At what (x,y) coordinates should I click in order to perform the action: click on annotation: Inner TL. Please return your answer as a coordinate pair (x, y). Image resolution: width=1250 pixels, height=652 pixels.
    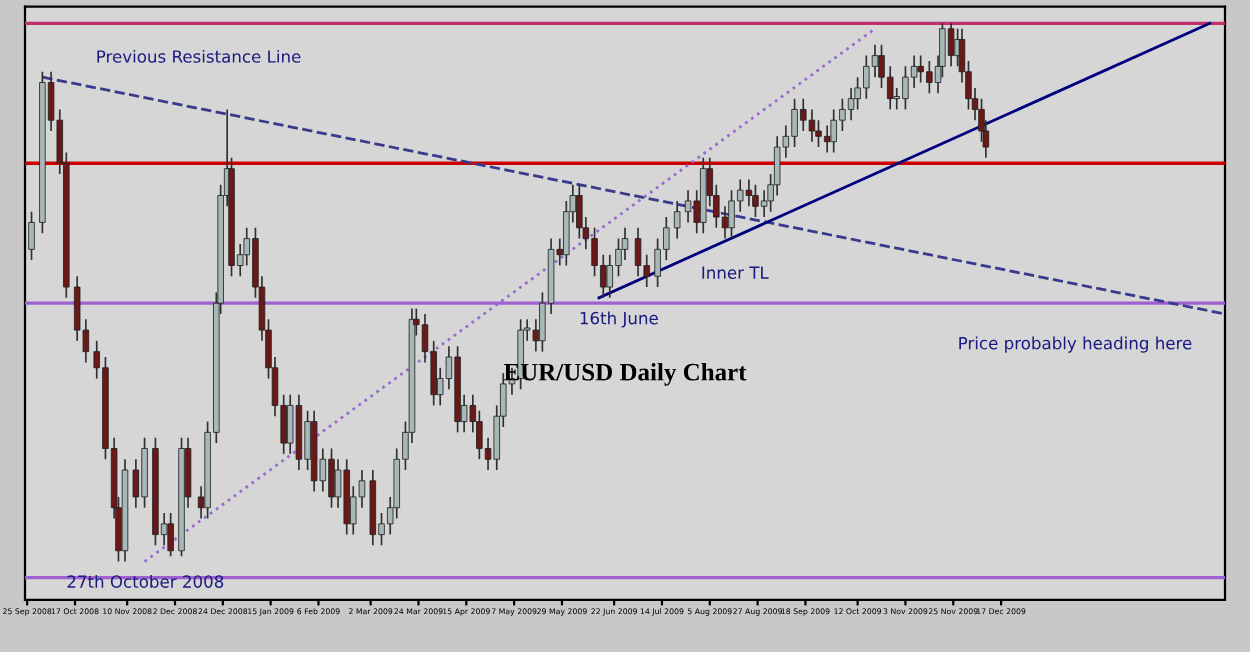
    Looking at the image, I should click on (735, 272).